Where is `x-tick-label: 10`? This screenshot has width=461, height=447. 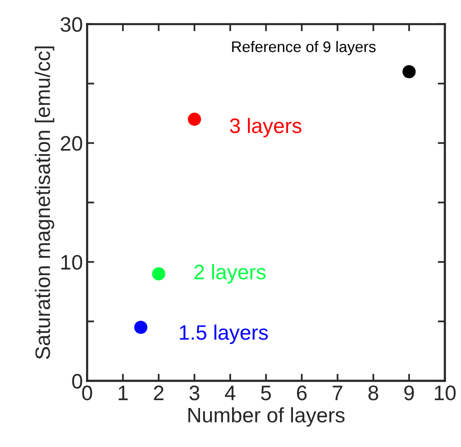 x-tick-label: 10 is located at coordinates (445, 393).